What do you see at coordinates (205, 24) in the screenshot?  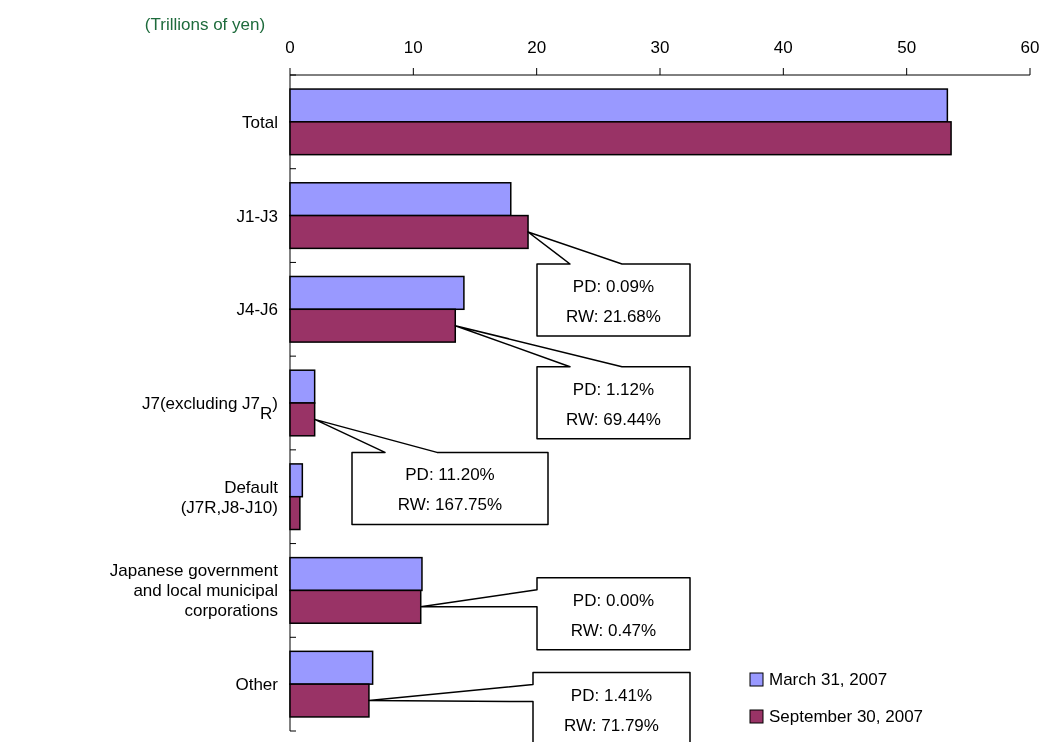 I see `x-axis-title: (Trillions of yen)` at bounding box center [205, 24].